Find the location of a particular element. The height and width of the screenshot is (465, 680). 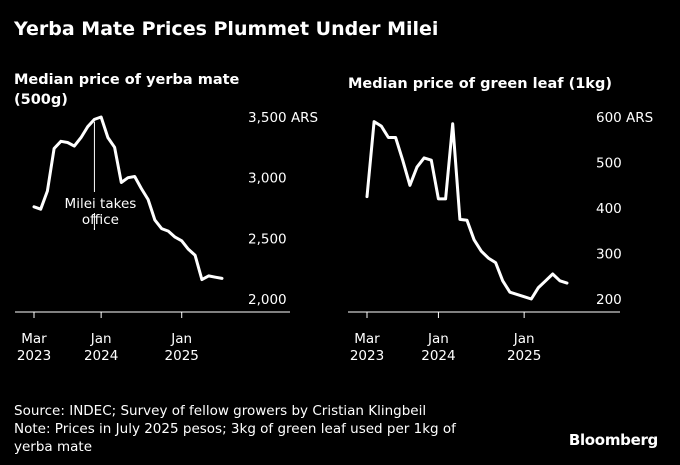

right-chart-title-line: Median price of green leaf (1kg) is located at coordinates (480, 84).